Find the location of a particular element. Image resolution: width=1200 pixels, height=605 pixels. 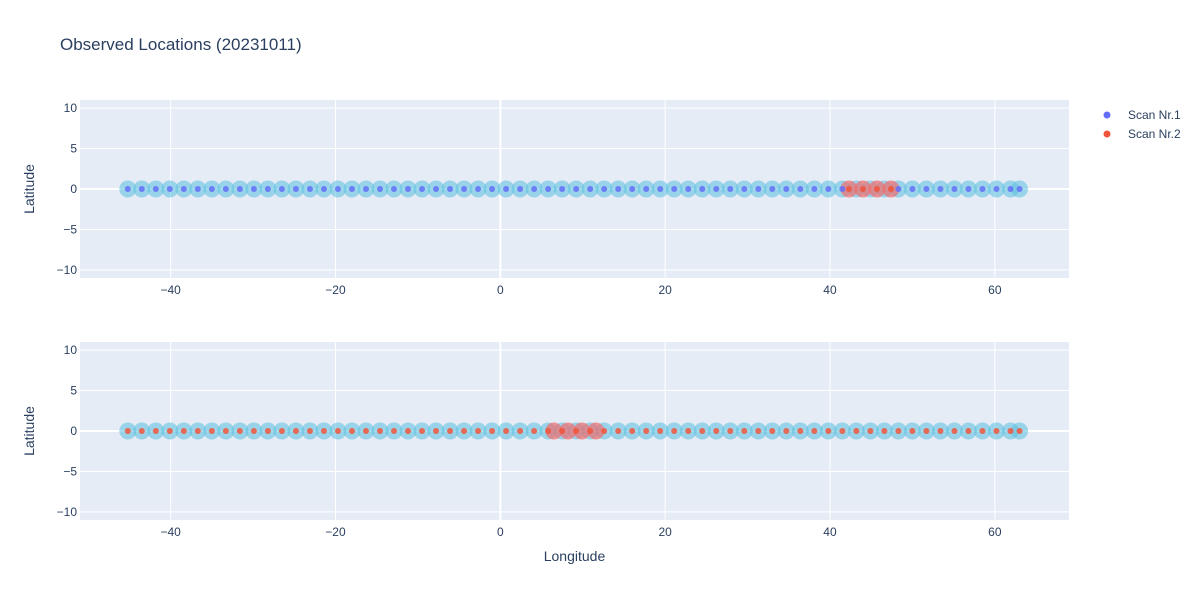

x-tick-label: −40 is located at coordinates (170, 290).